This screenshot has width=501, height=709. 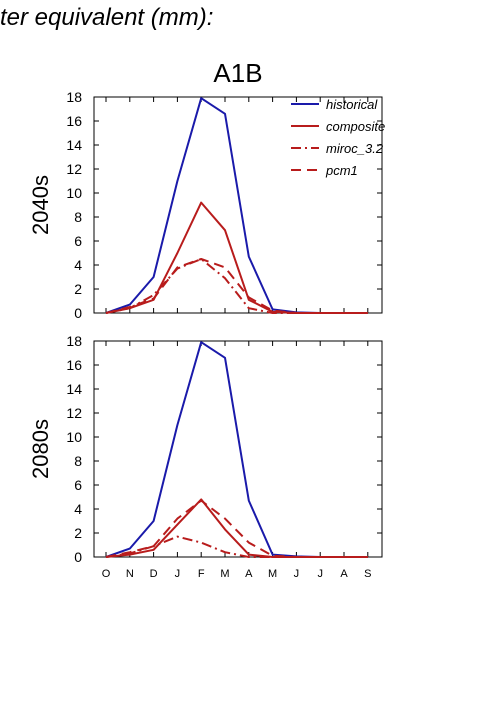 What do you see at coordinates (201, 574) in the screenshot?
I see `x-tick-label: F` at bounding box center [201, 574].